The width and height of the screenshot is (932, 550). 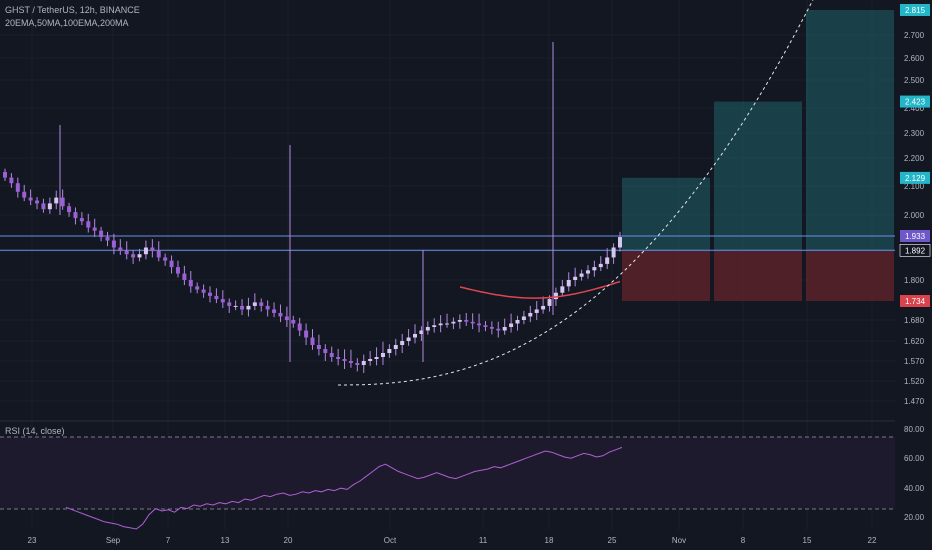 What do you see at coordinates (32, 540) in the screenshot?
I see `time-tick-label: 23` at bounding box center [32, 540].